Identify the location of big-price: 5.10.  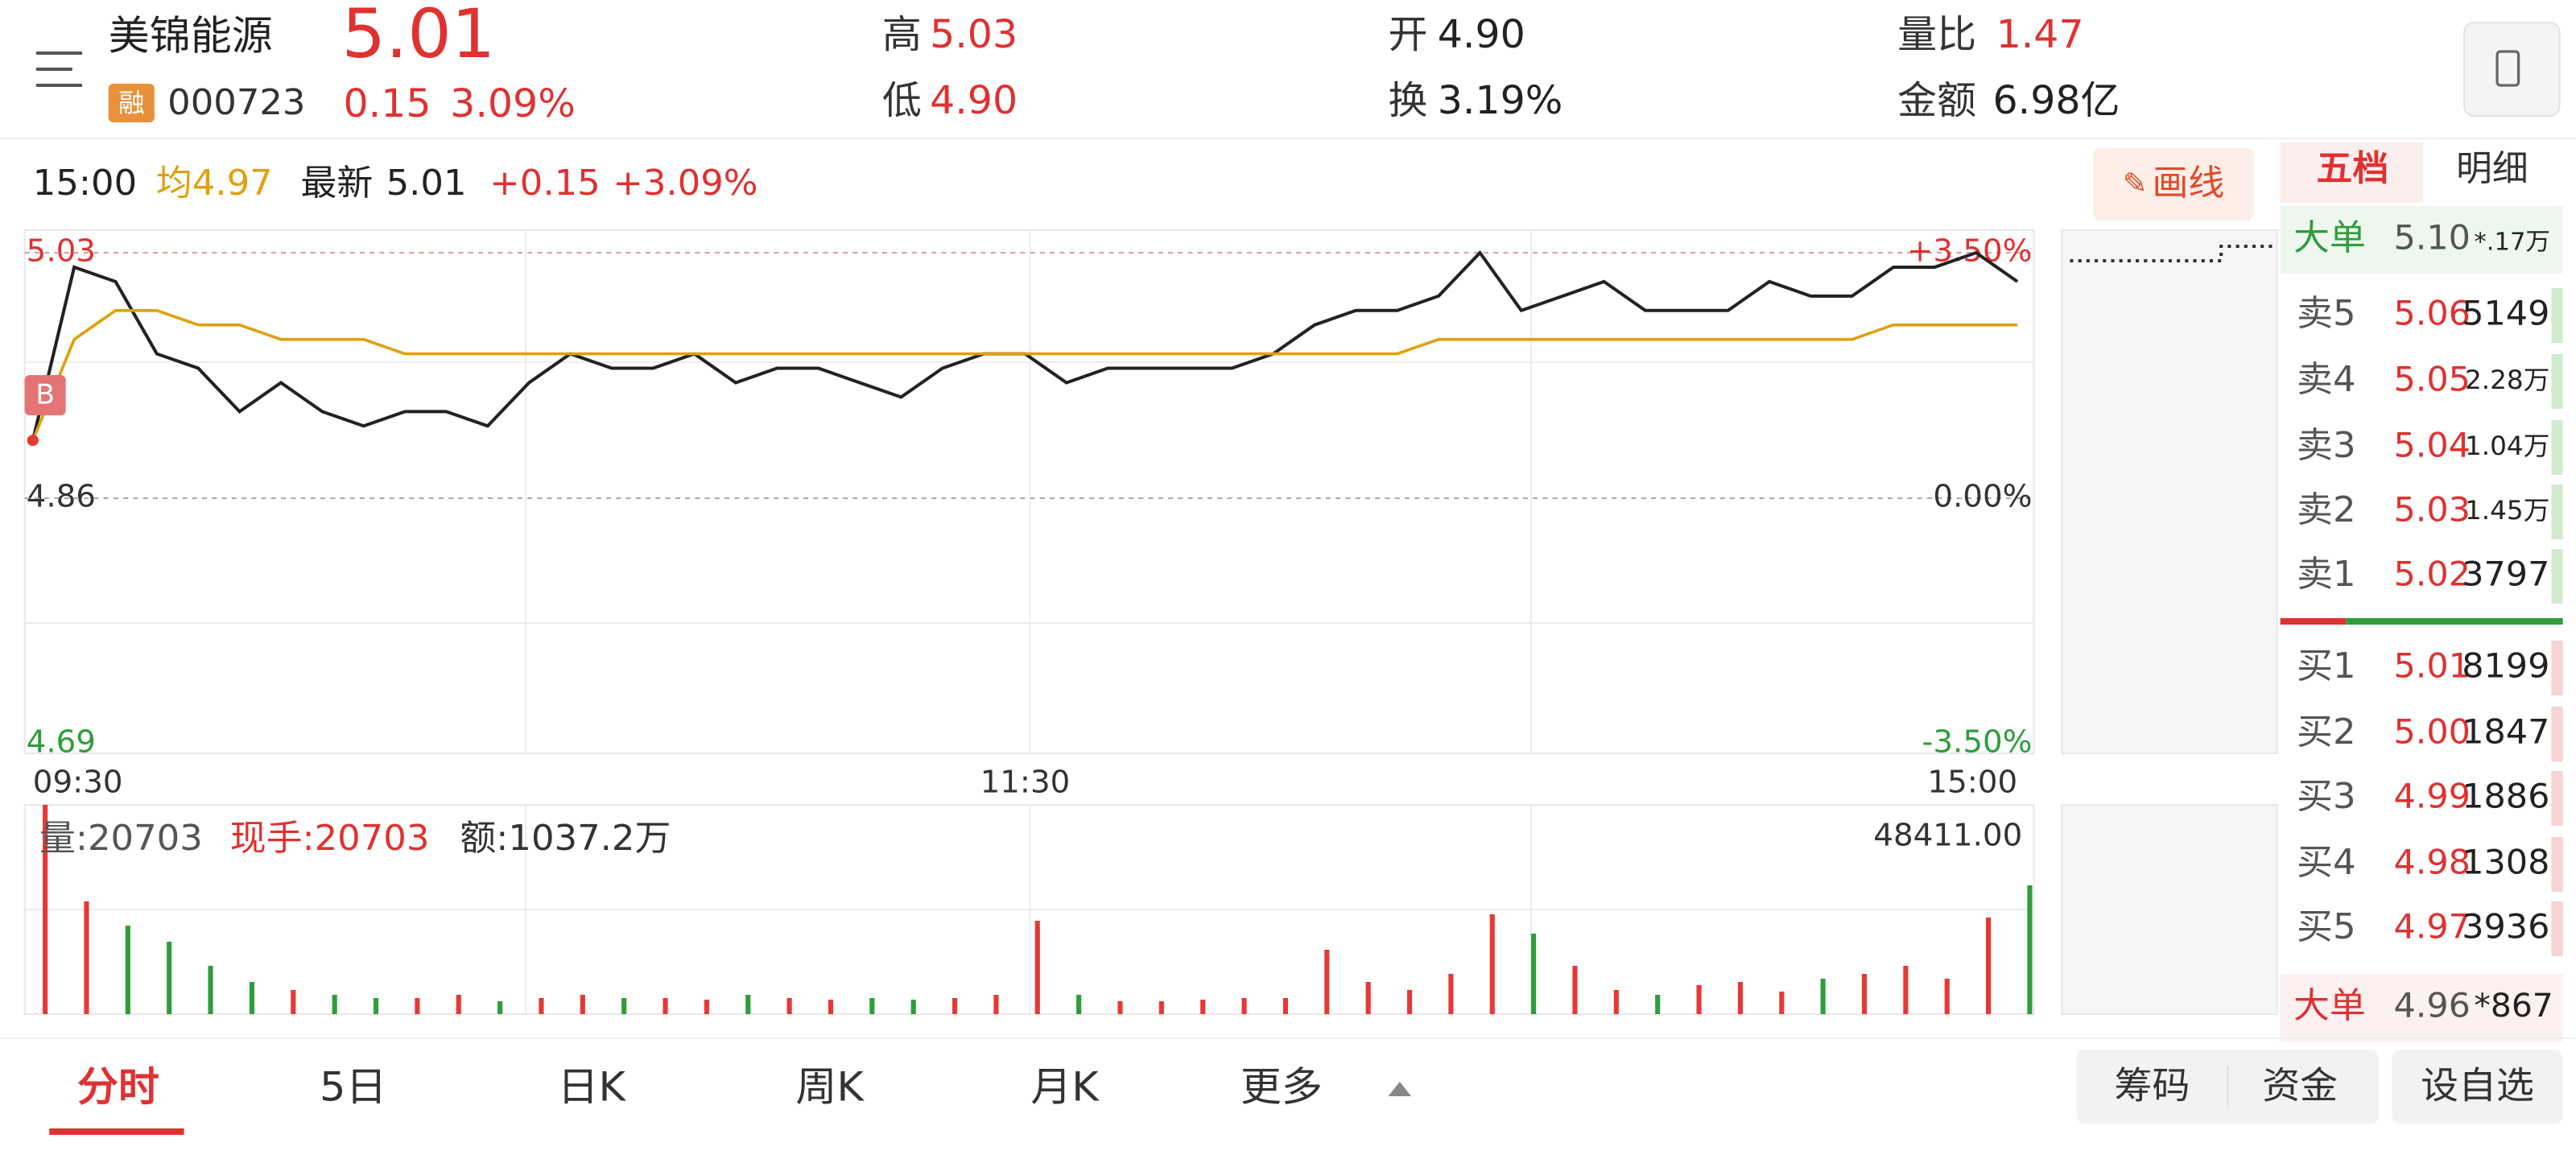
(2431, 238).